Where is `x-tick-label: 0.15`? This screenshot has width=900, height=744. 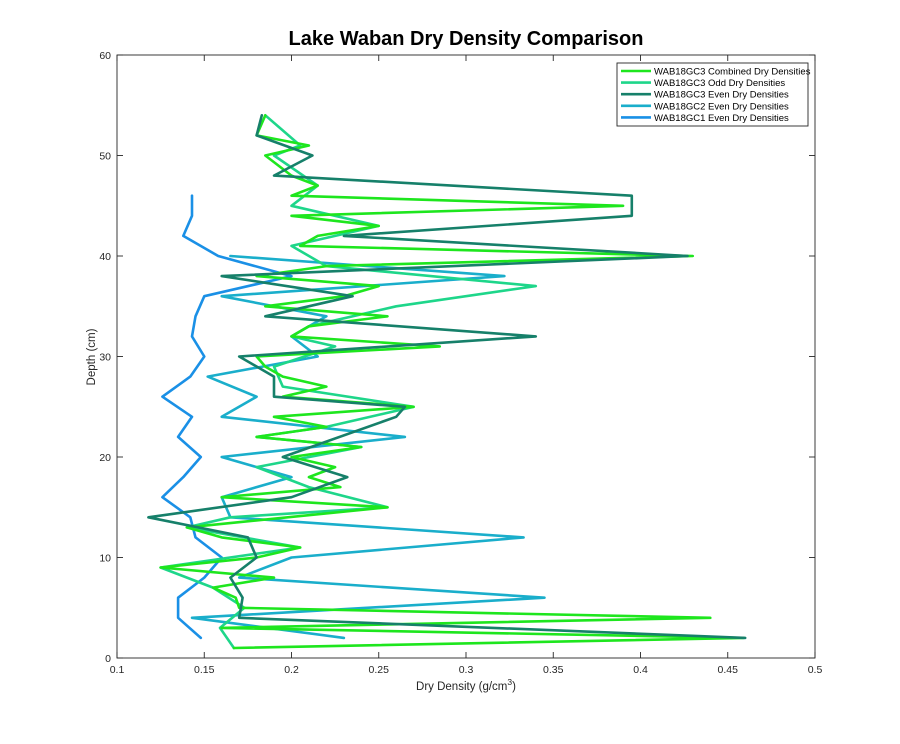
x-tick-label: 0.15 is located at coordinates (204, 670).